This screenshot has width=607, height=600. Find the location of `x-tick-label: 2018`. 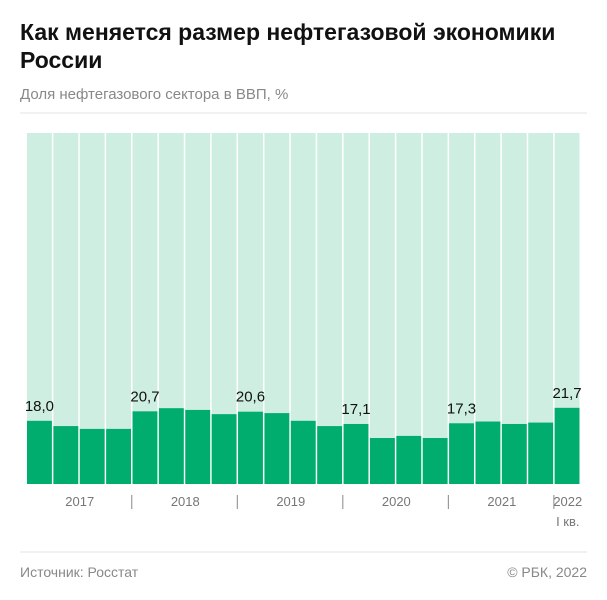

x-tick-label: 2018 is located at coordinates (185, 501).